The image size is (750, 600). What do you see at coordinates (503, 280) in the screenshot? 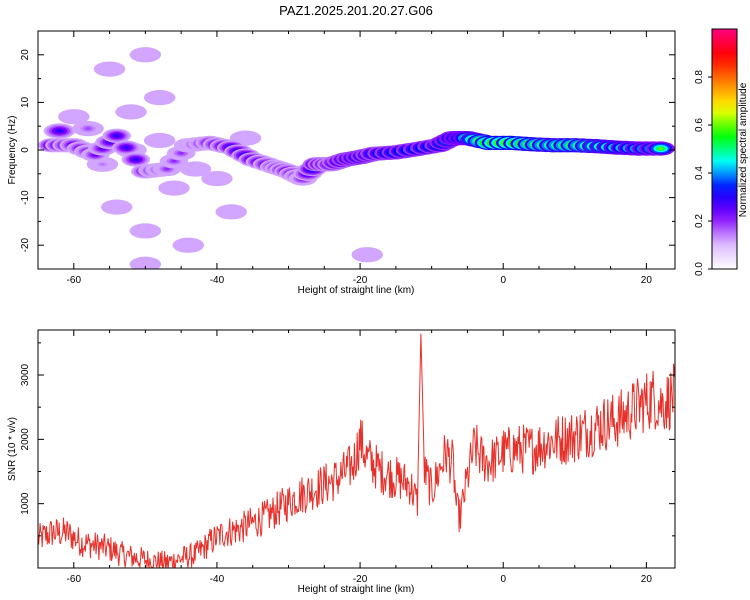
I see `spectrogram-xtick-label: 0` at bounding box center [503, 280].